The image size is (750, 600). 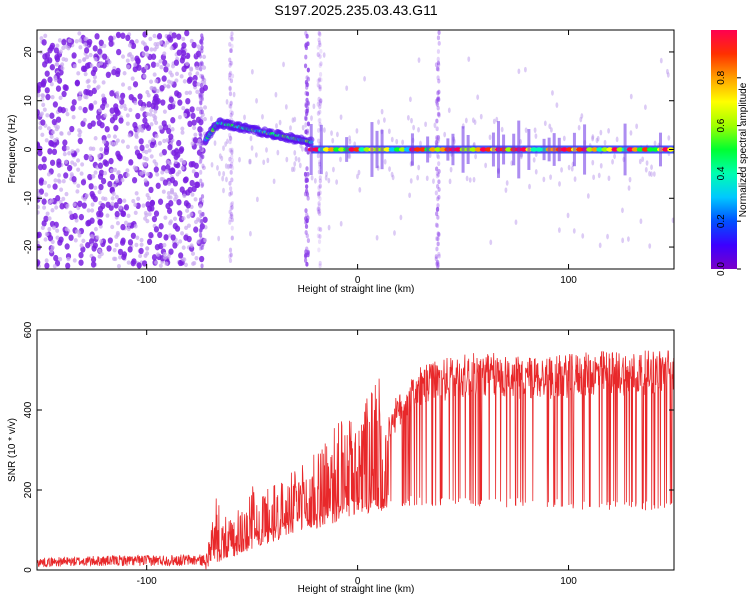 What do you see at coordinates (728, 173) in the screenshot?
I see `colorbar-ticks: 0.0 0.2 0.4 0.6 0.8` at bounding box center [728, 173].